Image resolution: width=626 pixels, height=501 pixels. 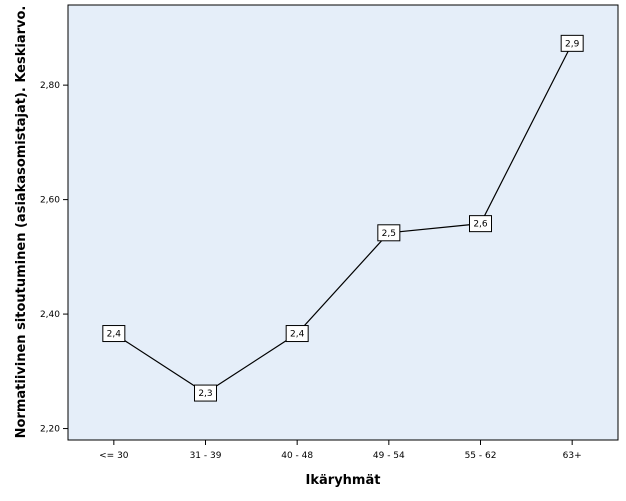 What do you see at coordinates (343, 480) in the screenshot?
I see `x-axis-title: Ikäryhmät` at bounding box center [343, 480].